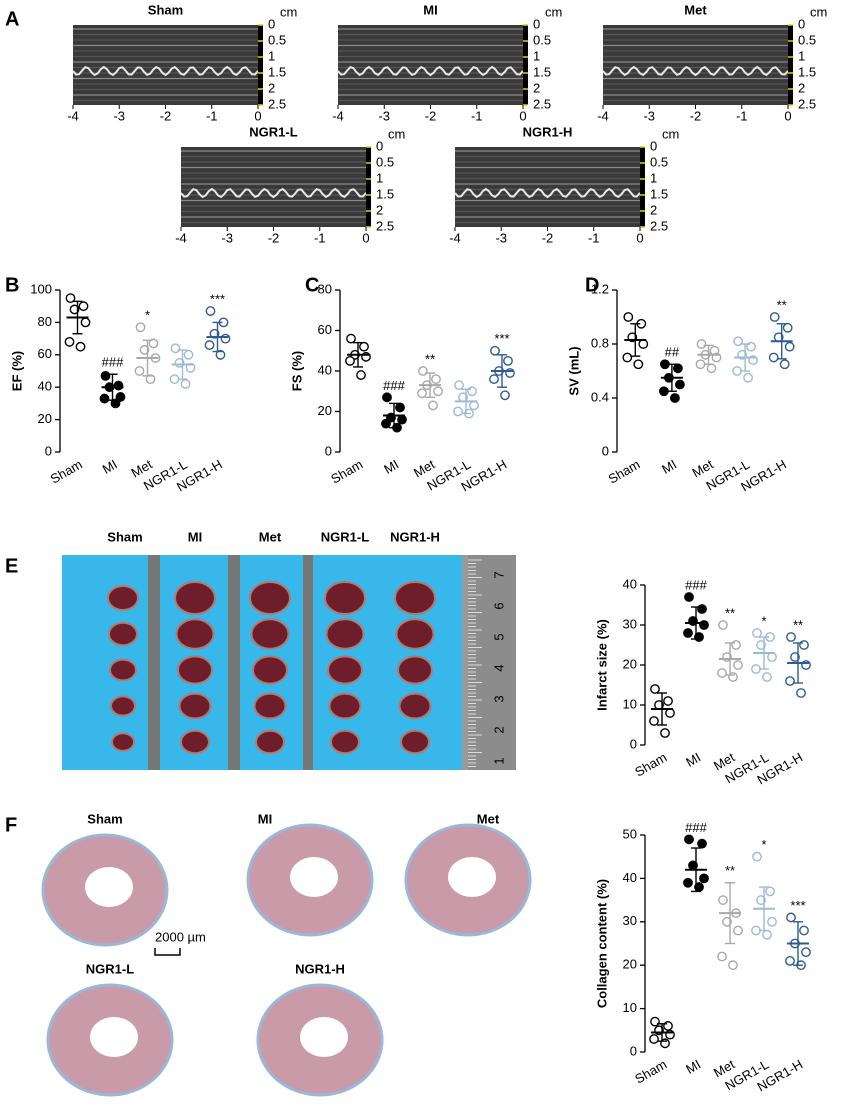  I want to click on histology-label: Sham, so click(104, 818).